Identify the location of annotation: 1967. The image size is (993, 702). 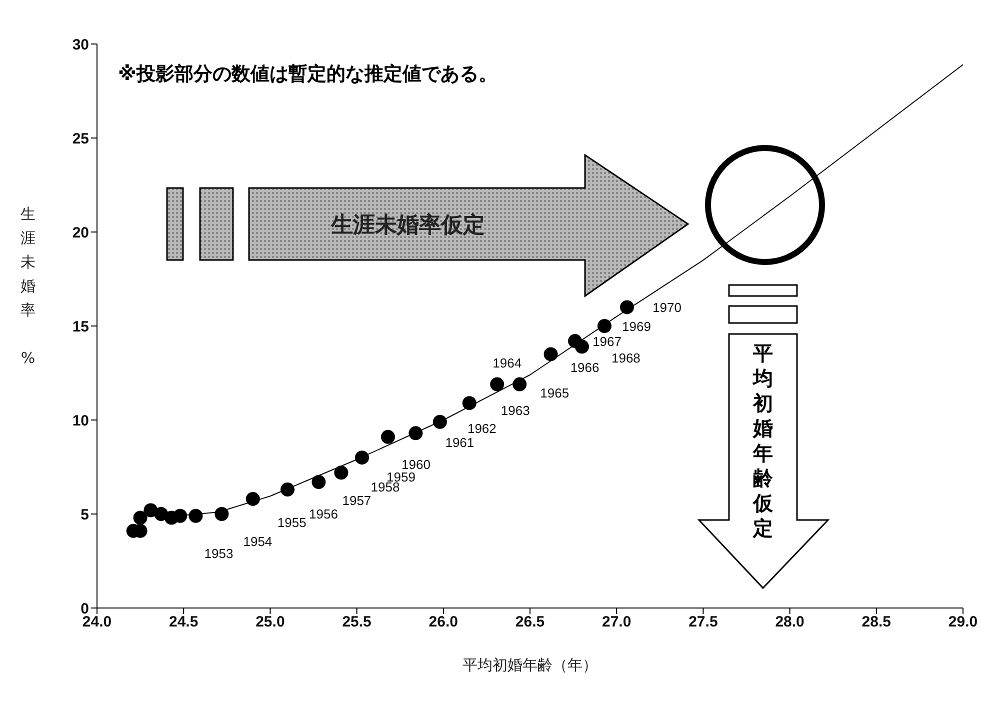
(607, 342).